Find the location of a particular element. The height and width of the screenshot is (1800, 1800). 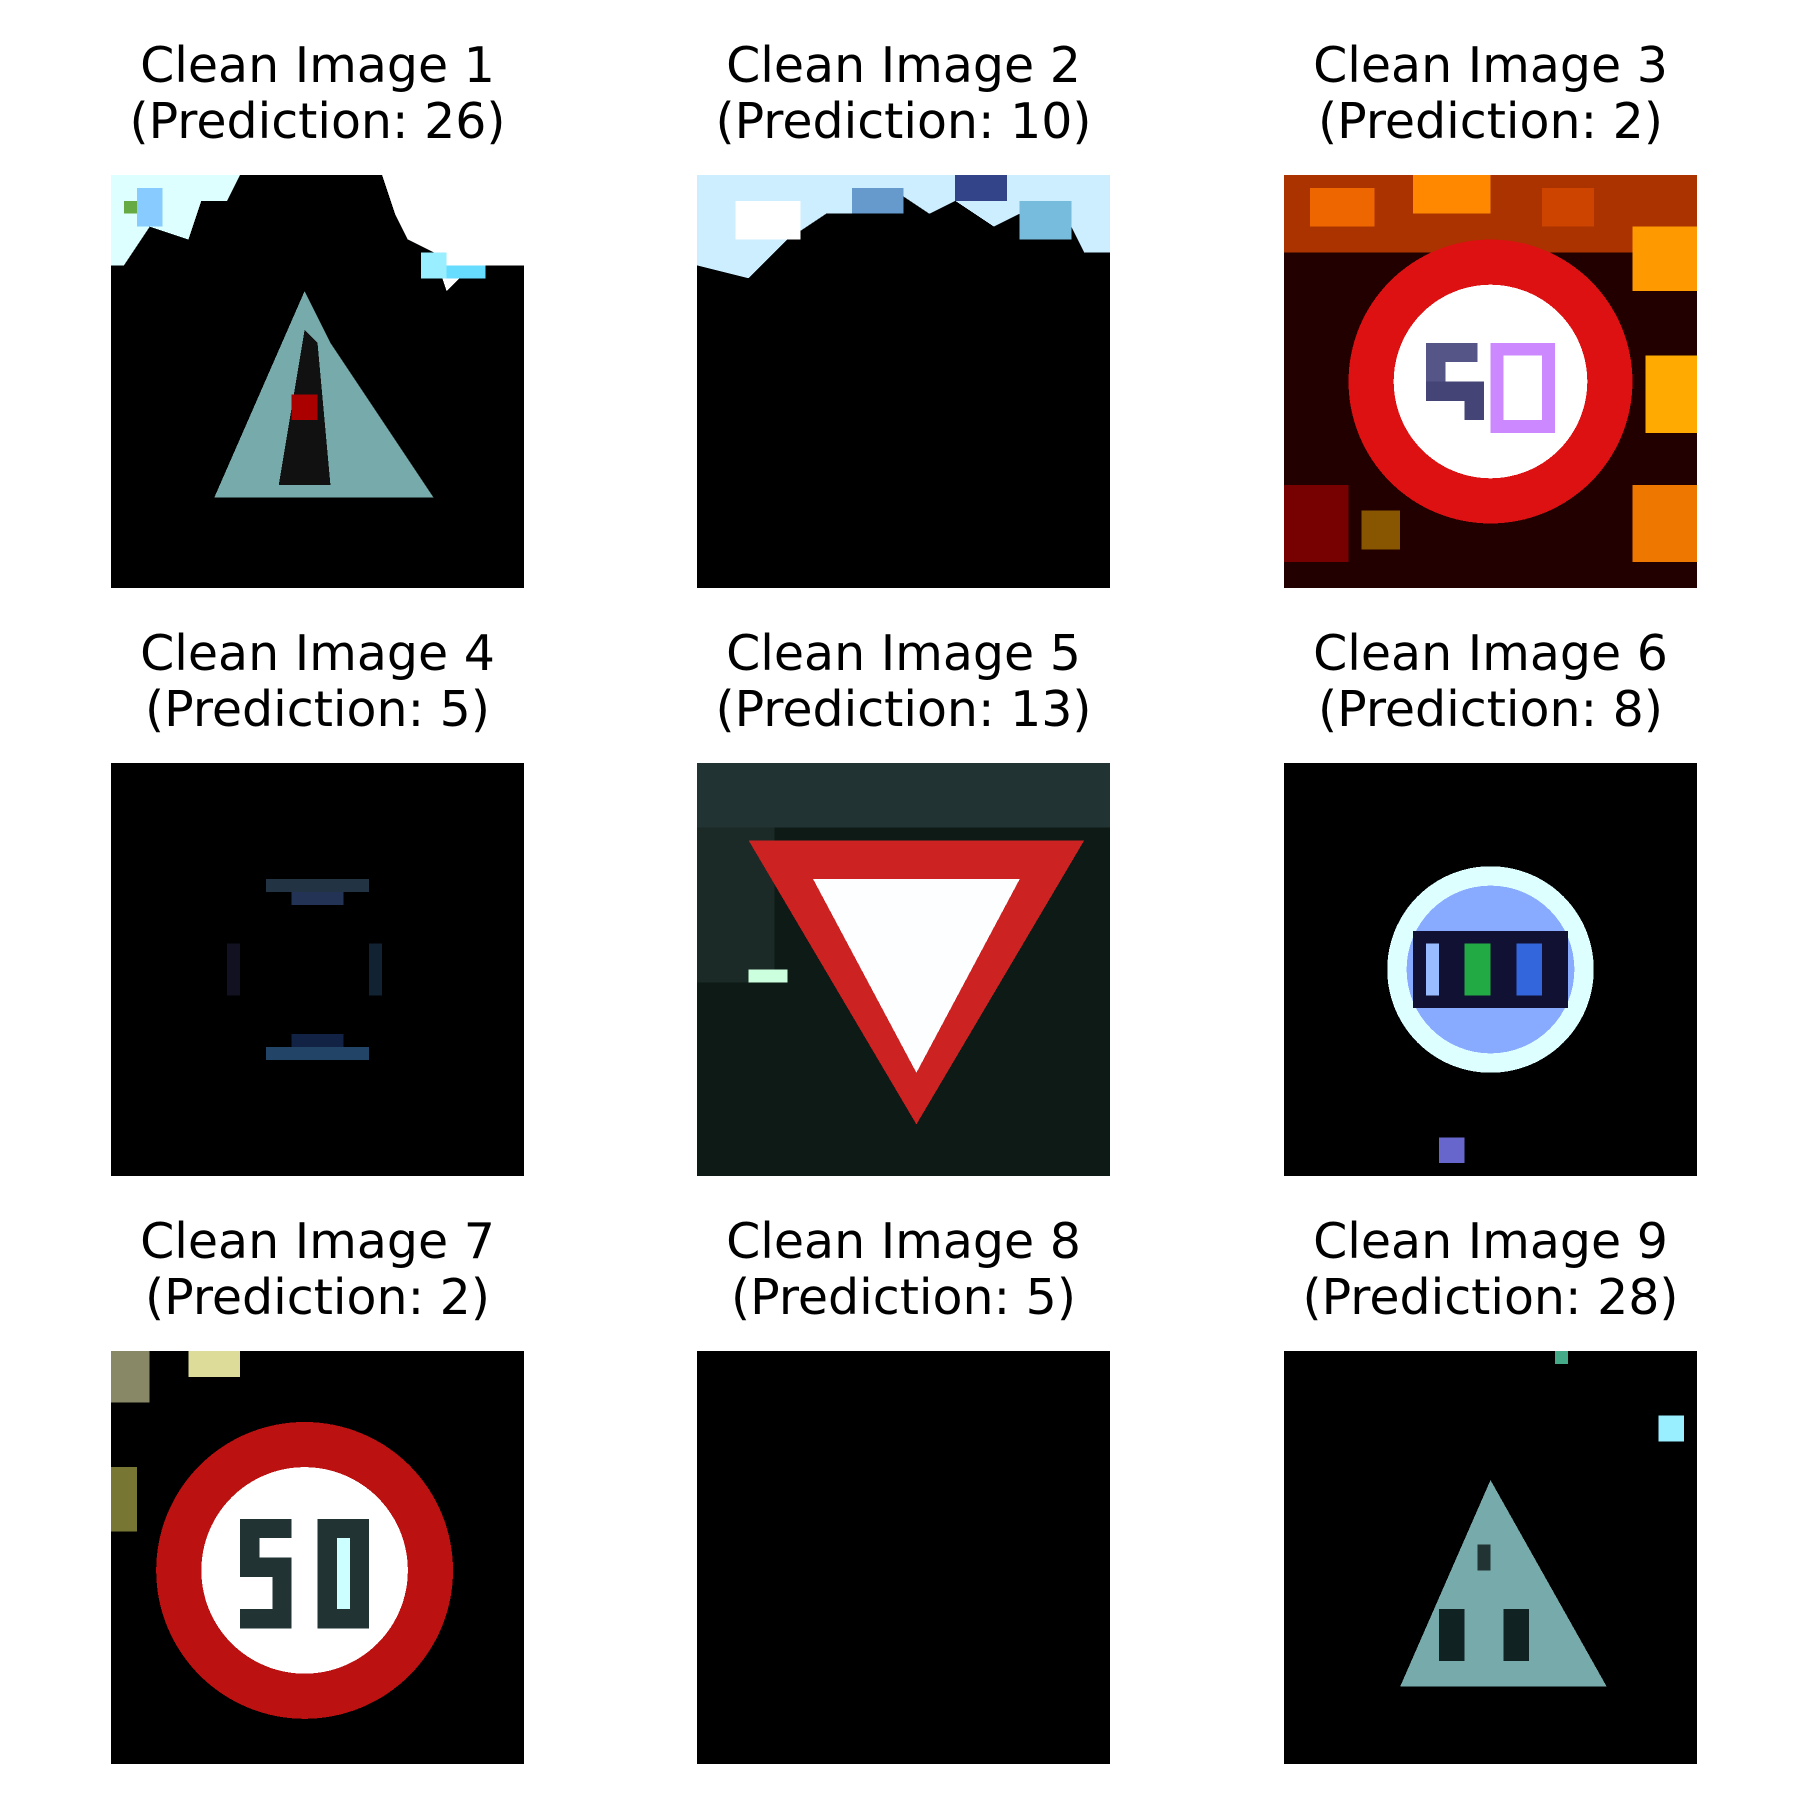

panel-title: Clean Image 8 (Prediction: 5) is located at coordinates (903, 1274).